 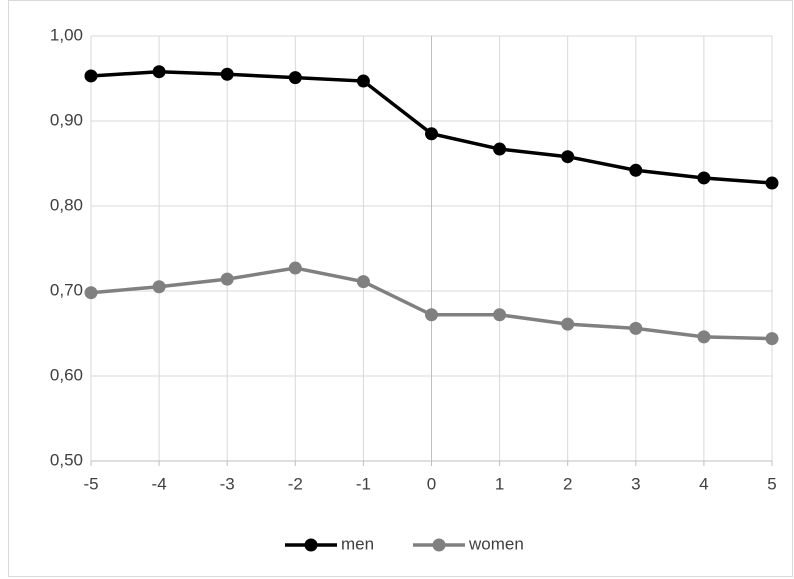 I want to click on y-tick-label: 0,90, so click(x=66, y=119).